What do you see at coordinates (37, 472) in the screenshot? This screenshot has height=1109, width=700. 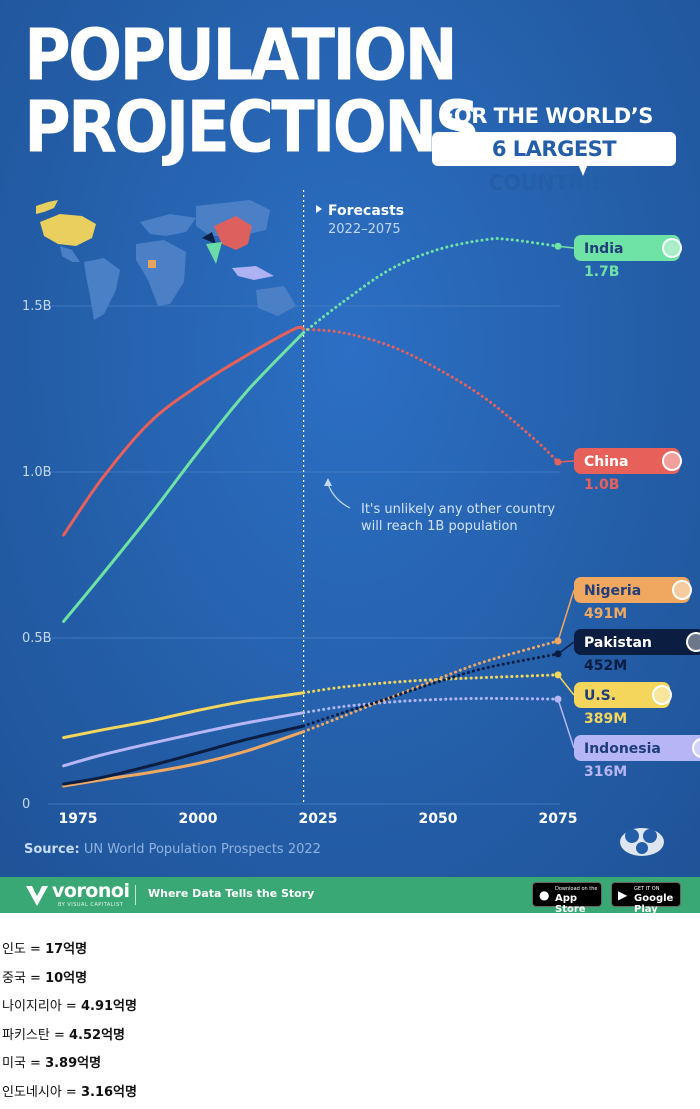 I see `y-tick-label: 1.0B` at bounding box center [37, 472].